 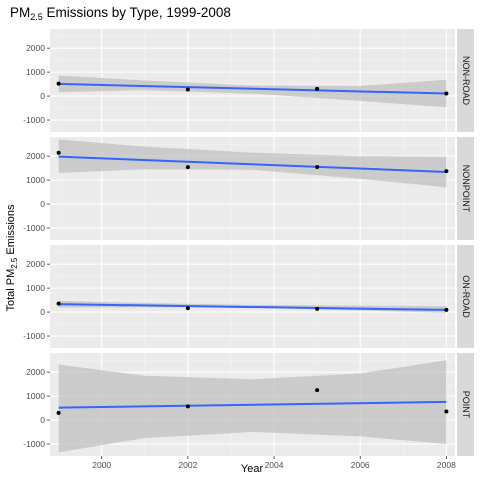 I want to click on y-axis-title: Total PM2.5 Emissions, so click(x=12, y=258).